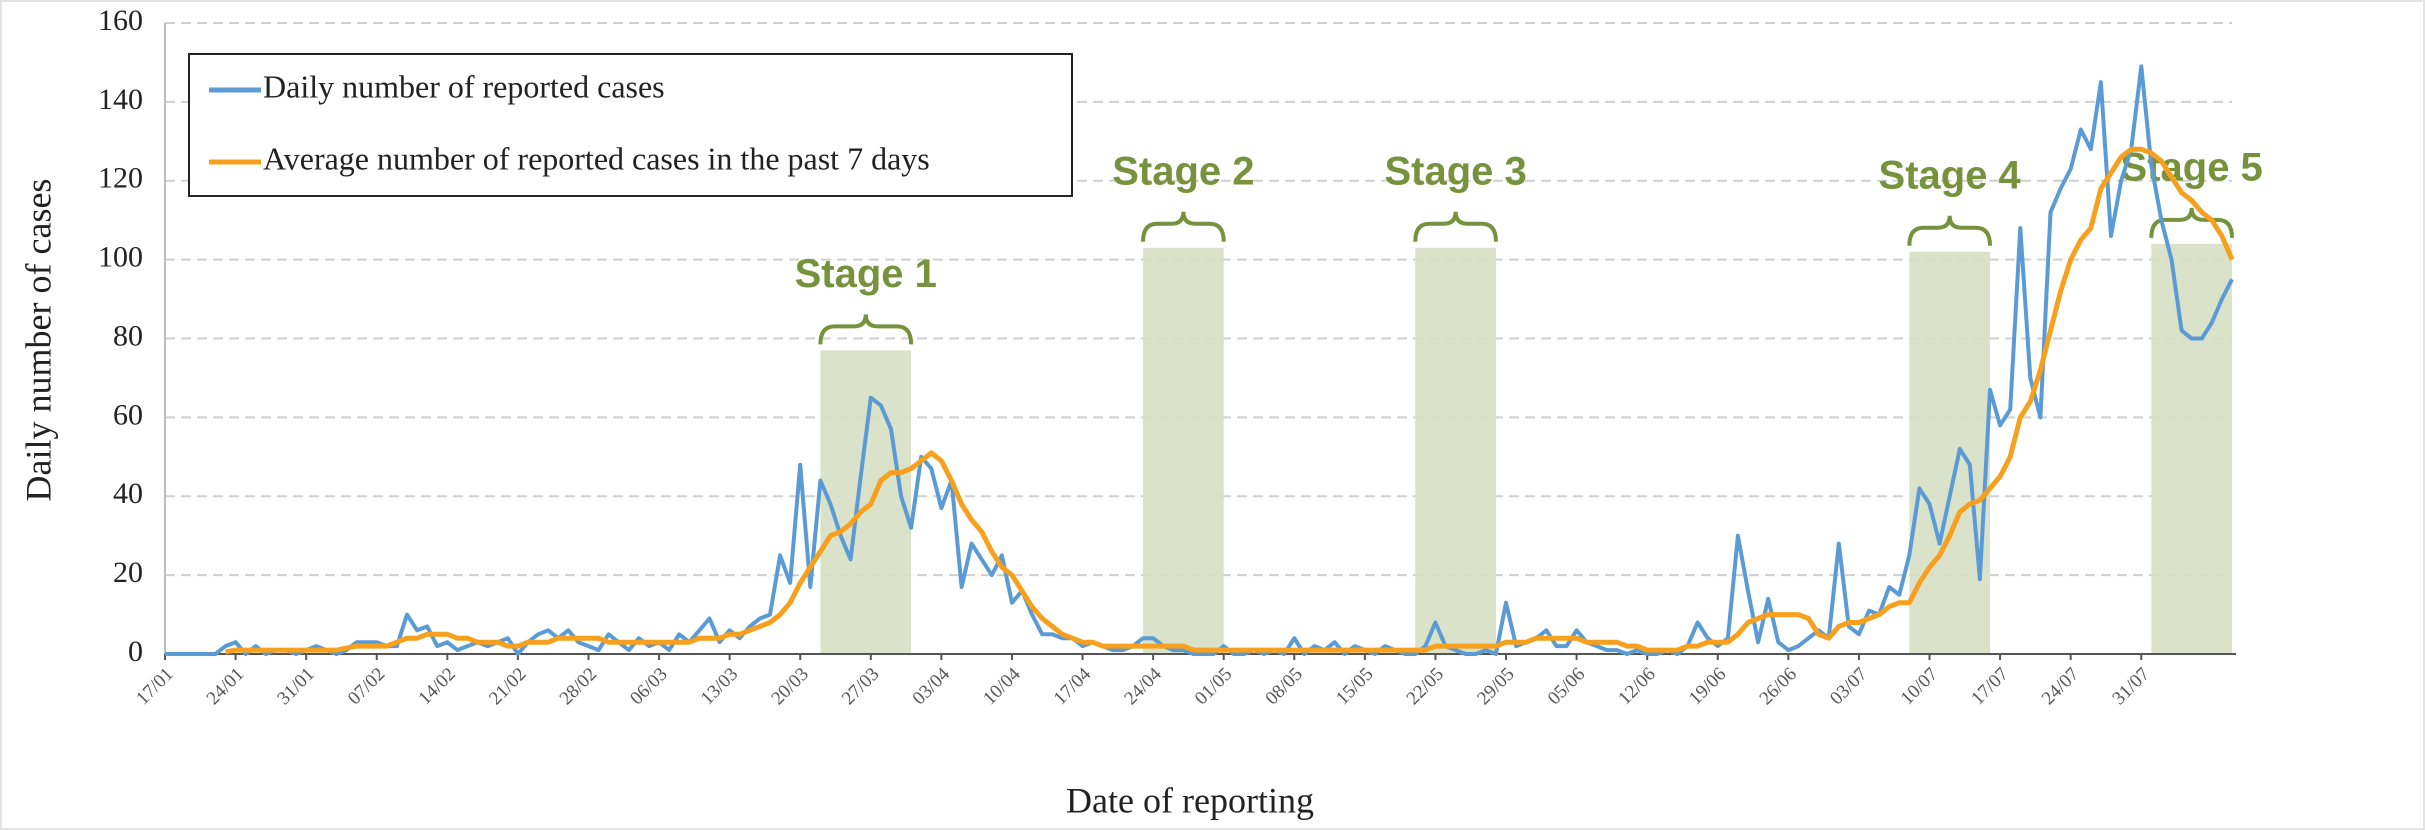 This screenshot has height=830, width=2425. Describe the element at coordinates (128, 335) in the screenshot. I see `y-tick-label: 80` at that location.